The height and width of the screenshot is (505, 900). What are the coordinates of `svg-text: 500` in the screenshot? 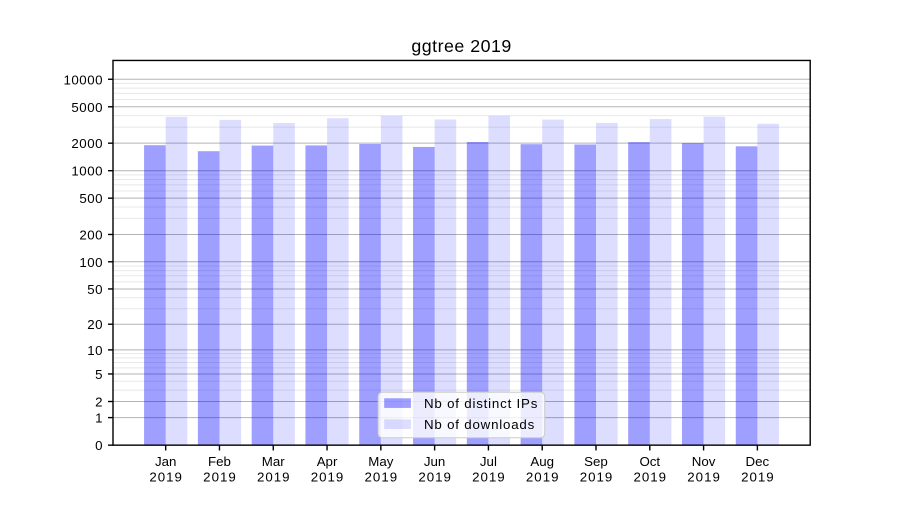 It's located at (91, 198).